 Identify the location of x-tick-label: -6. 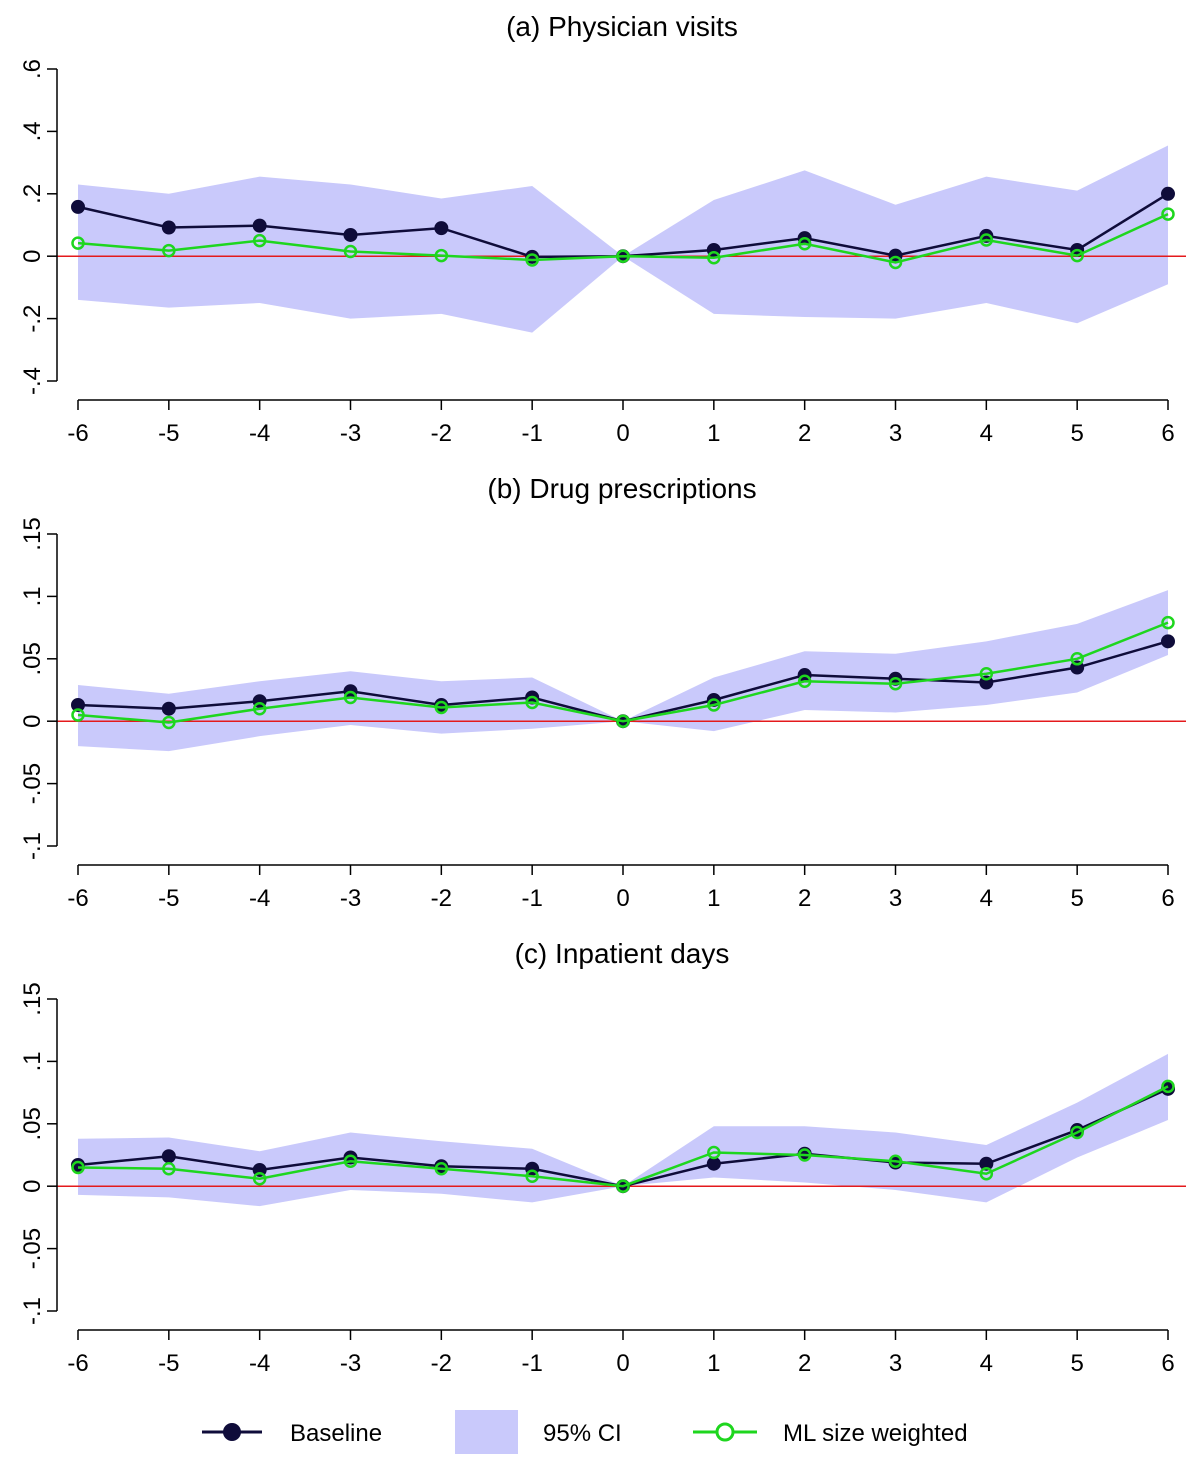
(77, 433).